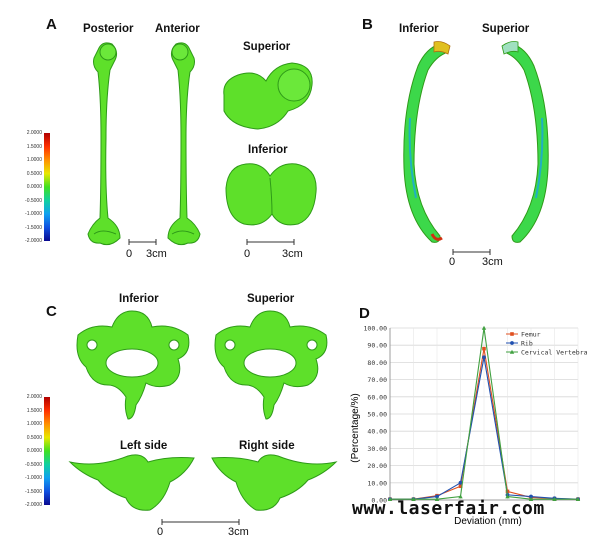 The width and height of the screenshot is (600, 545). What do you see at coordinates (33, 478) in the screenshot?
I see `colorbar-bottom-tick-label: -1.0000` at bounding box center [33, 478].